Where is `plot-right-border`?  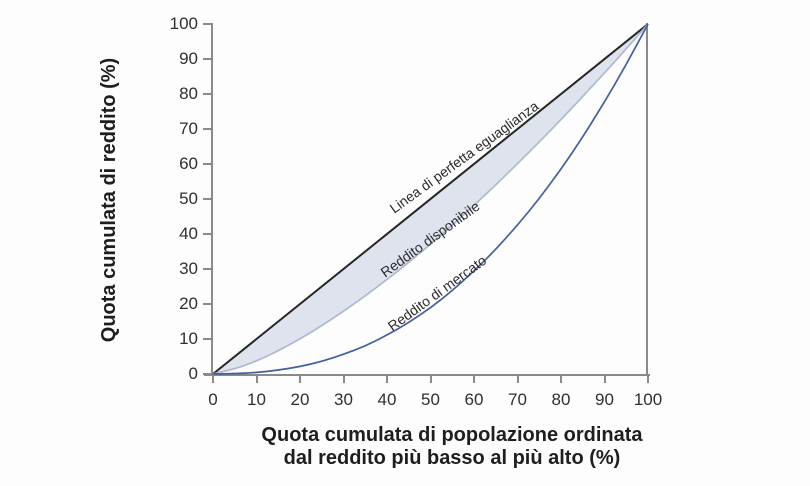 plot-right-border is located at coordinates (647, 199).